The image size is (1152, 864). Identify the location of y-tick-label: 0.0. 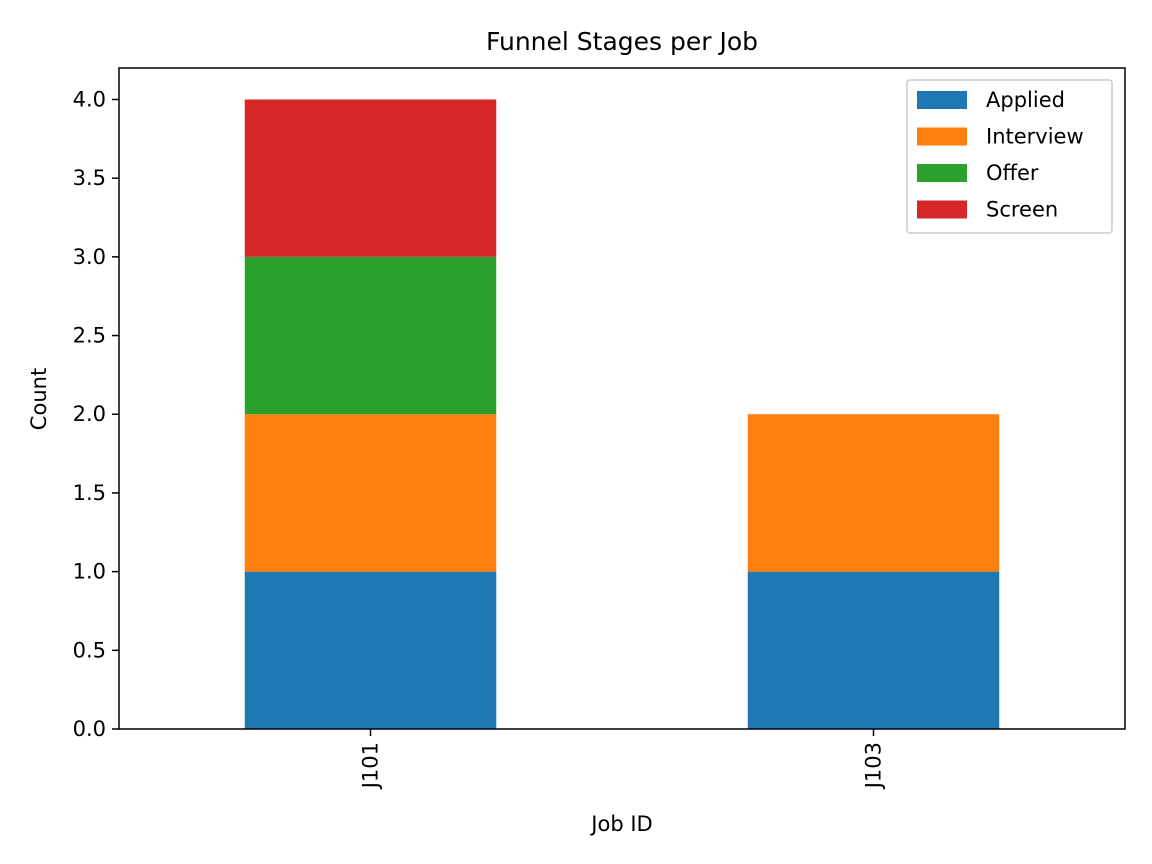
(89, 729).